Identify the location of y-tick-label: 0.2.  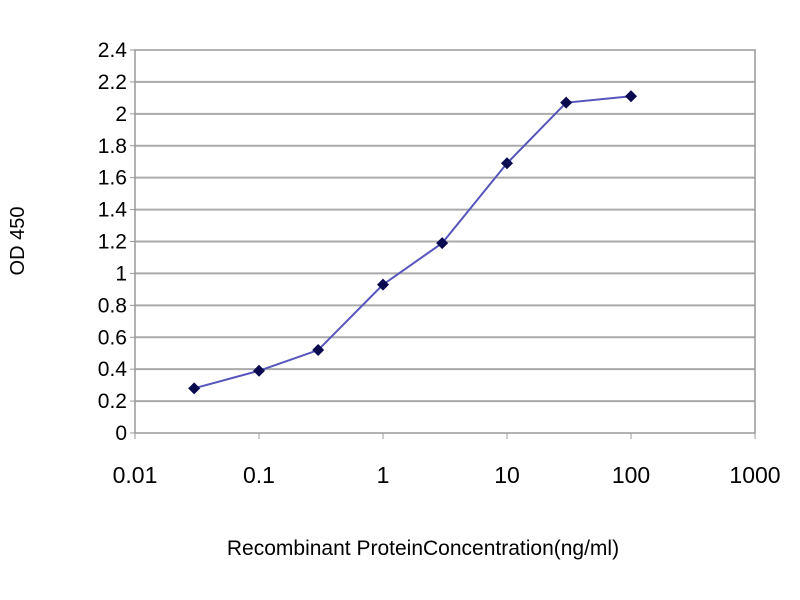
(112, 401).